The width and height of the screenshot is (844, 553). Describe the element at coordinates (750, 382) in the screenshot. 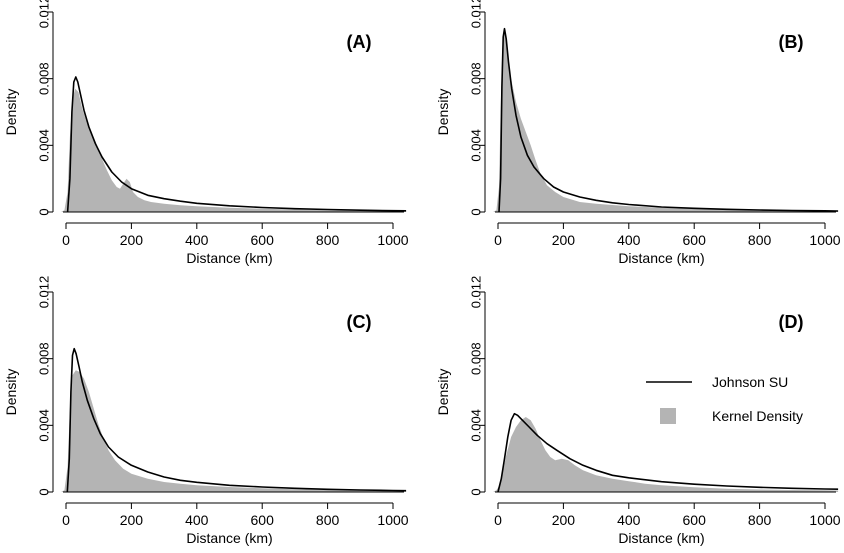

I see `legend-label: Johnson SU` at that location.